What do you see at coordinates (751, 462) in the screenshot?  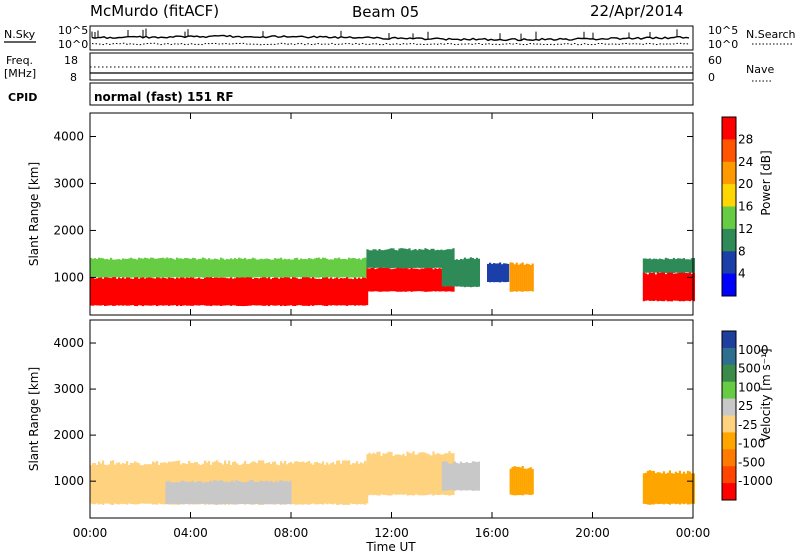 I see `colorbar-tick-label: -500` at bounding box center [751, 462].